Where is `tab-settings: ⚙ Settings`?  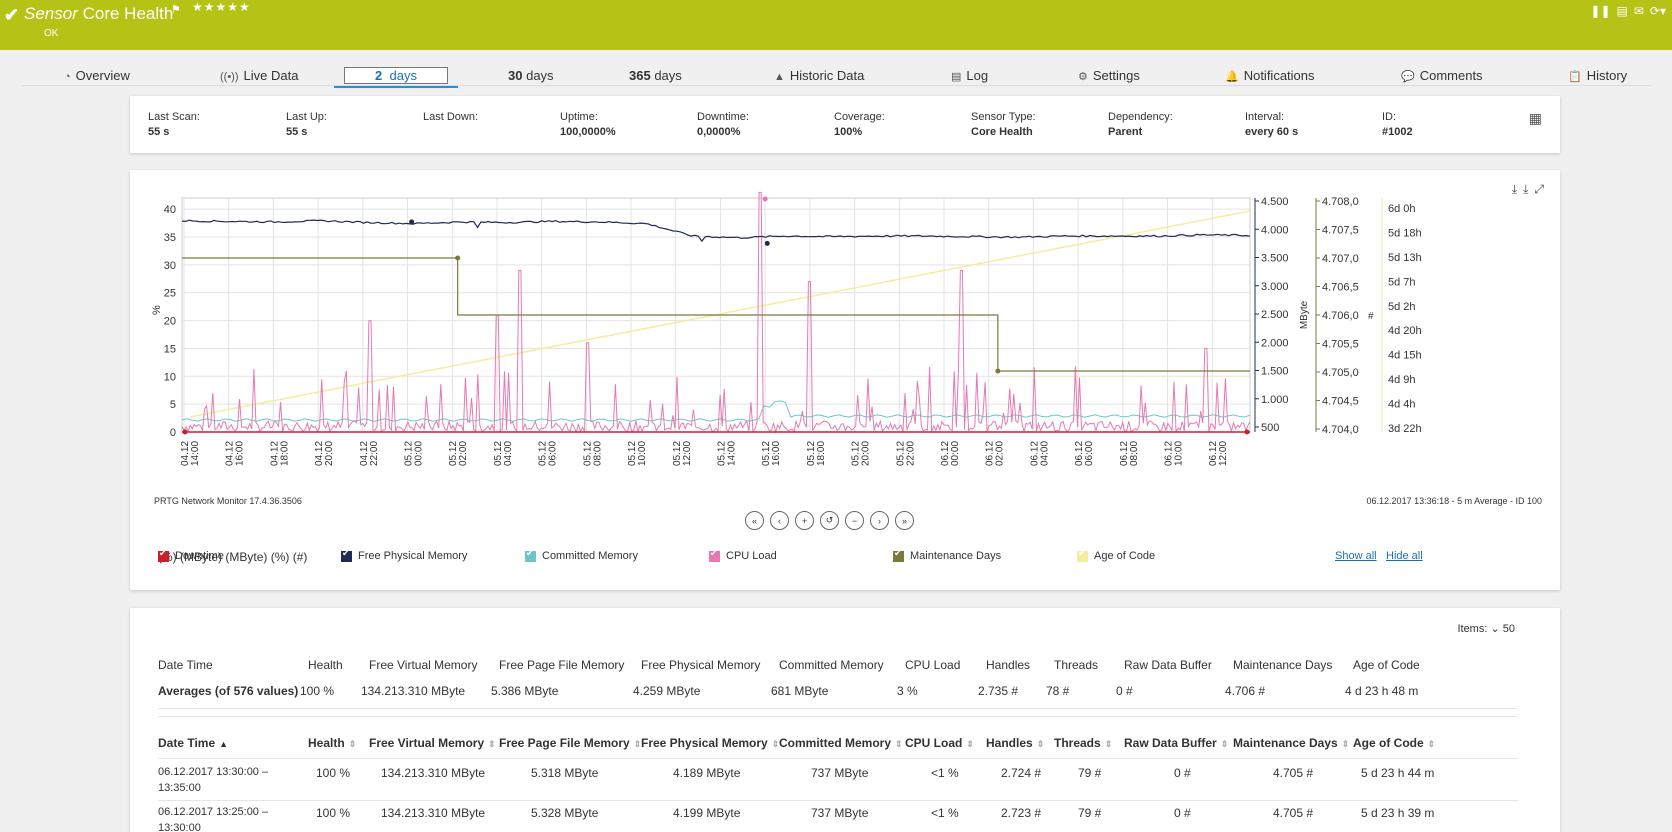 tab-settings: ⚙ Settings is located at coordinates (1109, 75).